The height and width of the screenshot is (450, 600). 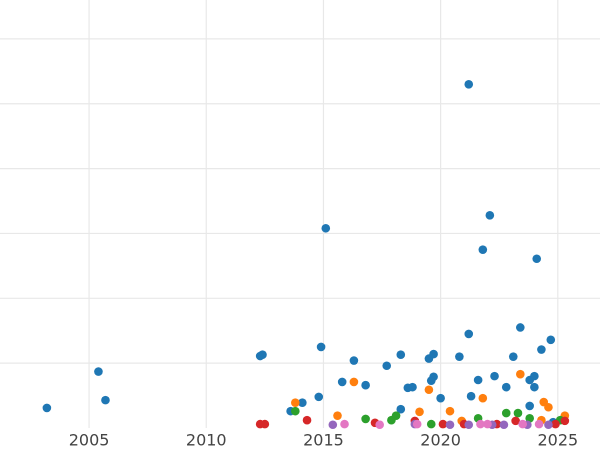 What do you see at coordinates (440, 440) in the screenshot?
I see `x-tick-label: 2020` at bounding box center [440, 440].